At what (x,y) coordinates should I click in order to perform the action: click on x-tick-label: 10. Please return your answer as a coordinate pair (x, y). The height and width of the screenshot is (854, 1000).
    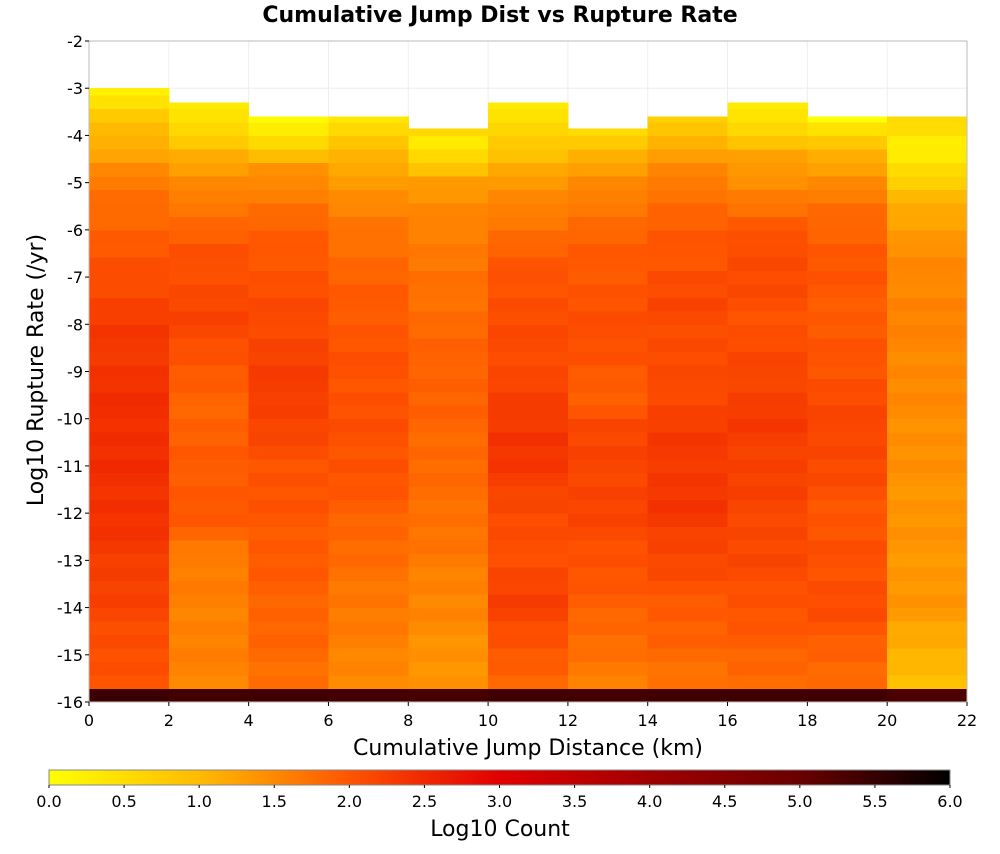
    Looking at the image, I should click on (488, 720).